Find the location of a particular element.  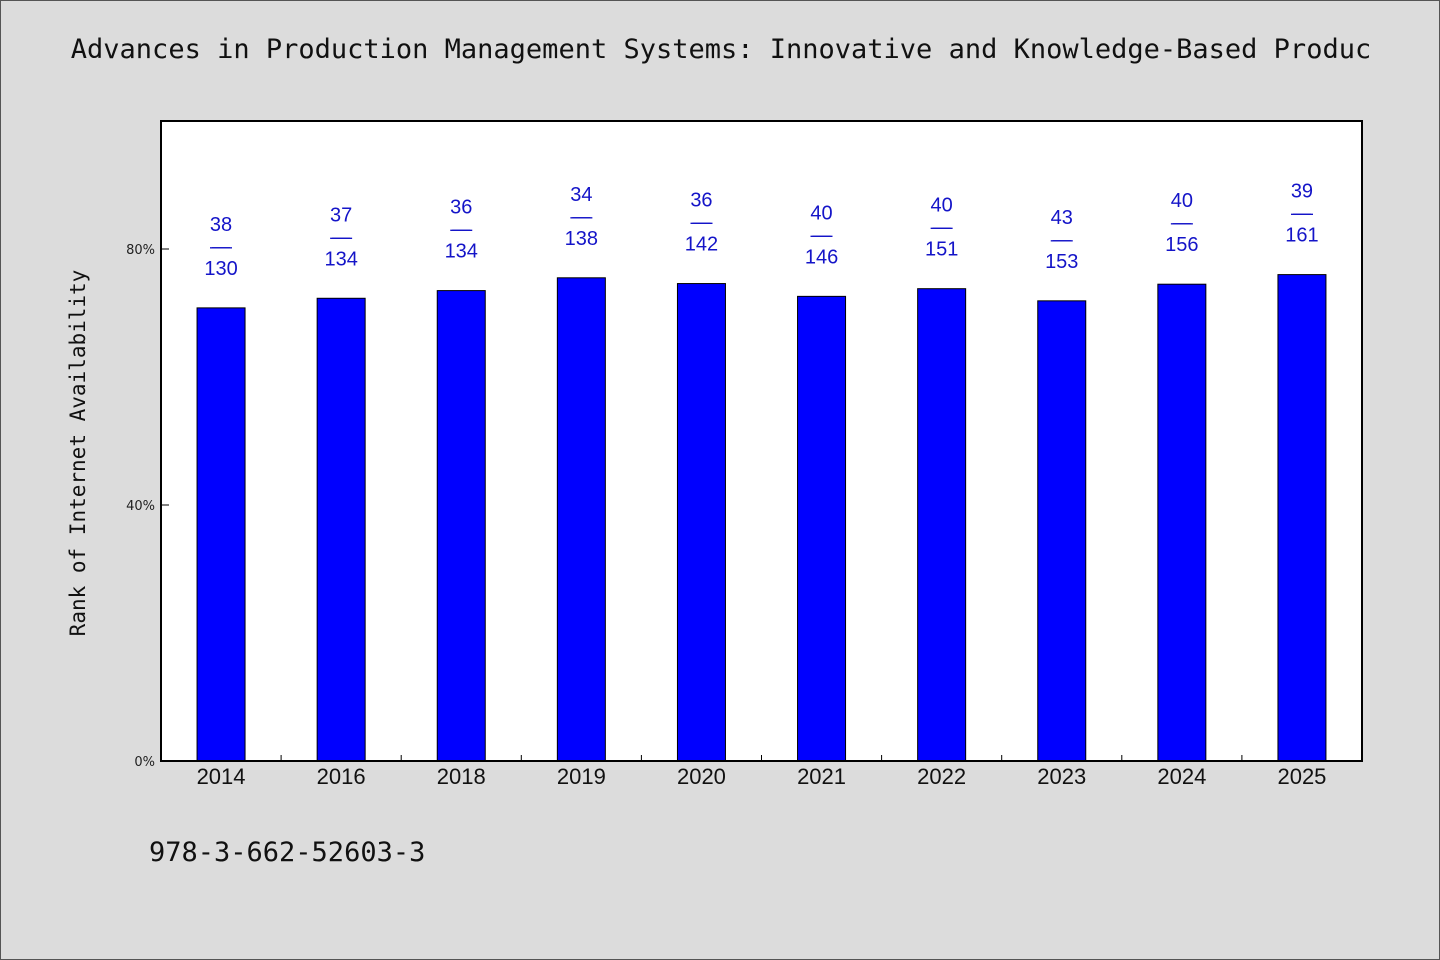

data-label-2021-bottom: 146 is located at coordinates (821, 257).